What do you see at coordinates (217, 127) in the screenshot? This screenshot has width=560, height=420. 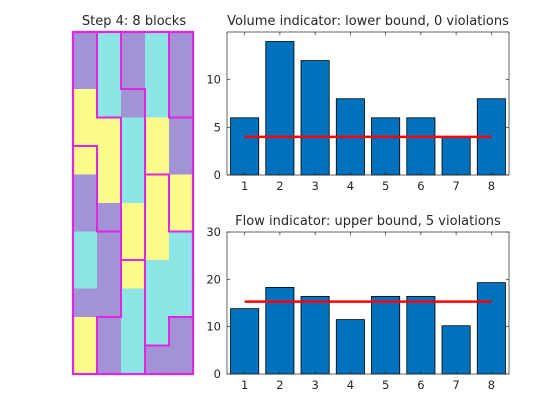 I see `y-tick-label: 5` at bounding box center [217, 127].